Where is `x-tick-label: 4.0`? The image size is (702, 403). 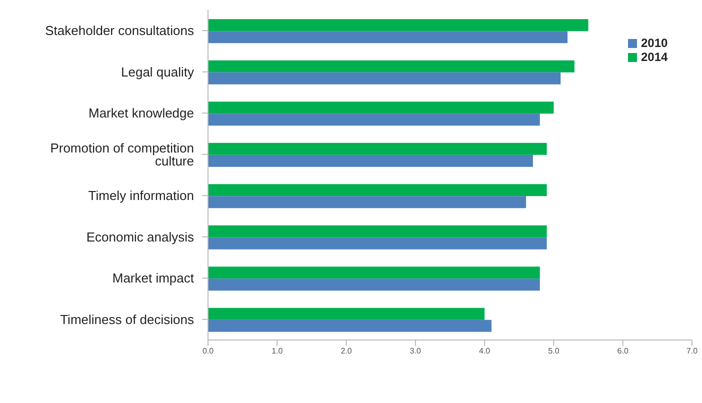 x-tick-label: 4.0 is located at coordinates (485, 351).